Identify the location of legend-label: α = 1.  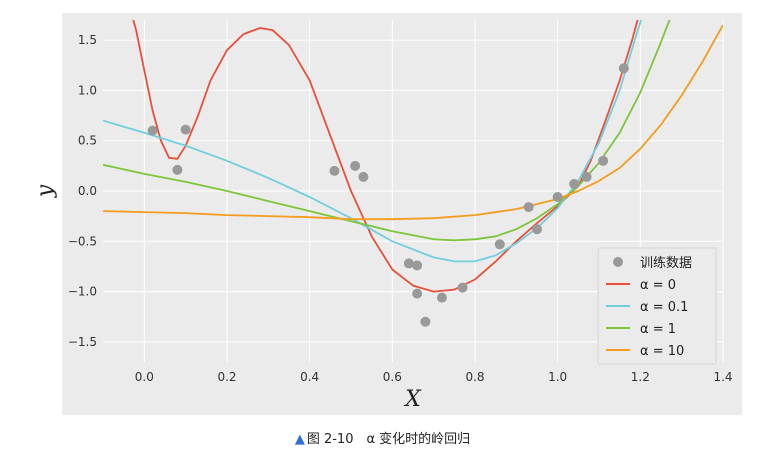
(658, 329).